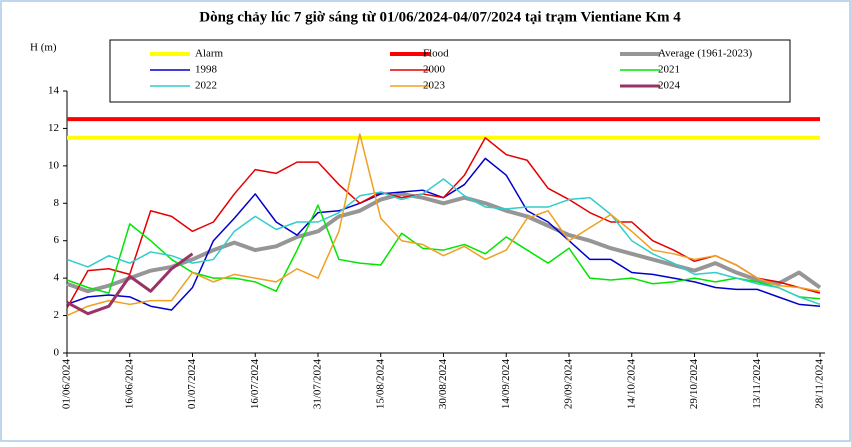 This screenshot has height=447, width=851. I want to click on x-tick-label: 29/10/2024, so click(694, 384).